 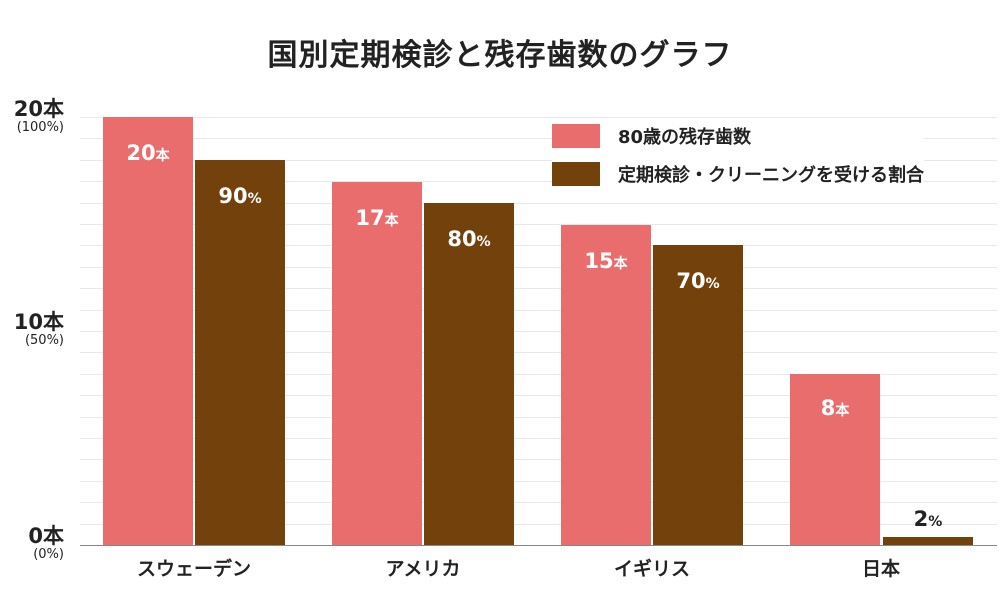 What do you see at coordinates (576, 174) in the screenshot?
I see `legend-swatch-checkup` at bounding box center [576, 174].